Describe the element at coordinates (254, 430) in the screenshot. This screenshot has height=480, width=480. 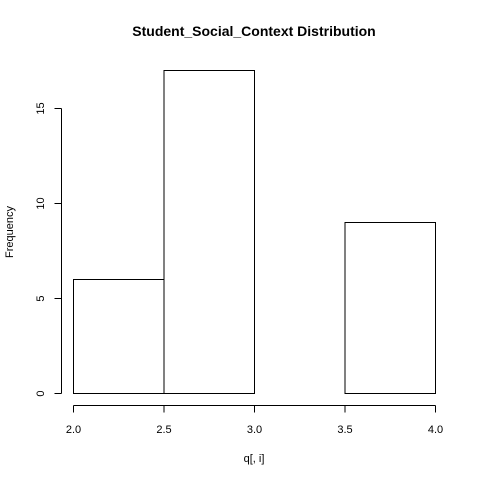
I see `x-tick-label-3: 3.0` at that location.